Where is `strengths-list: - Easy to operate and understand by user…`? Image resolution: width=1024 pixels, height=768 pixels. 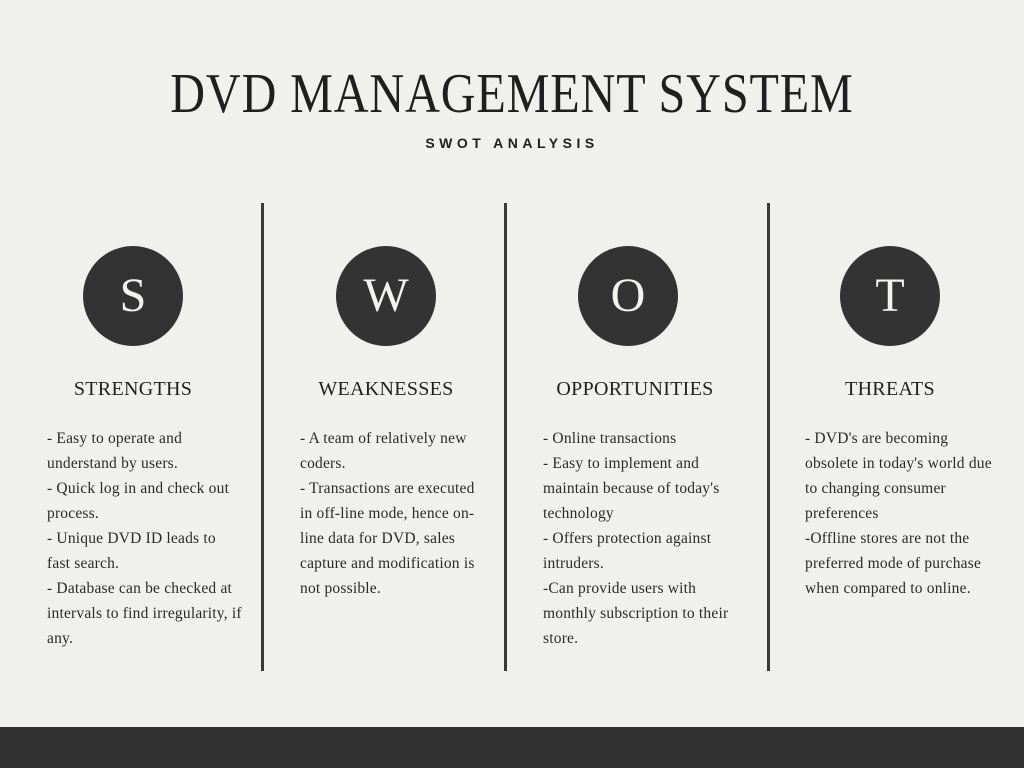 strengths-list: - Easy to operate and understand by user… is located at coordinates (144, 538).